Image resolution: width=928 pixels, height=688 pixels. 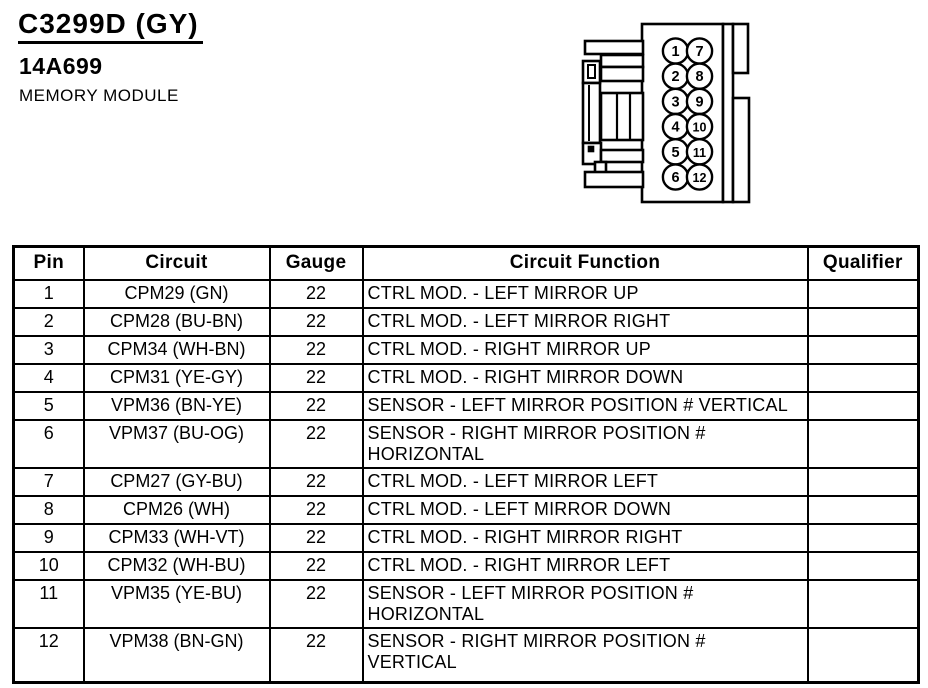 What do you see at coordinates (48, 293) in the screenshot?
I see `pin-cell: 1` at bounding box center [48, 293].